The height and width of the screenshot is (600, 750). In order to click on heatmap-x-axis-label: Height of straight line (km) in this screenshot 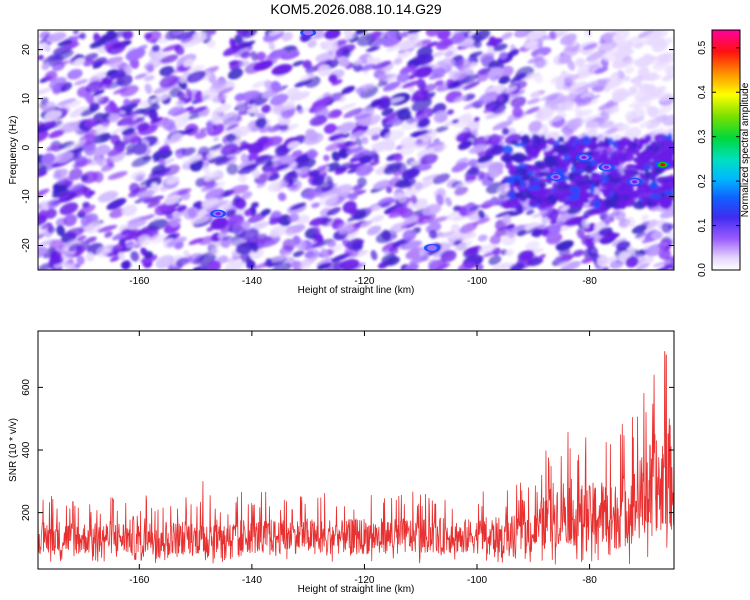, I will do `click(356, 290)`.